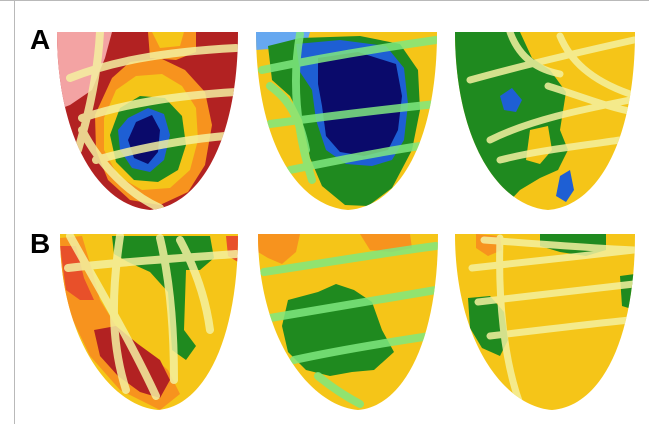 This screenshot has height=424, width=649. What do you see at coordinates (511, 100) in the screenshot?
I see `region-blue` at bounding box center [511, 100].